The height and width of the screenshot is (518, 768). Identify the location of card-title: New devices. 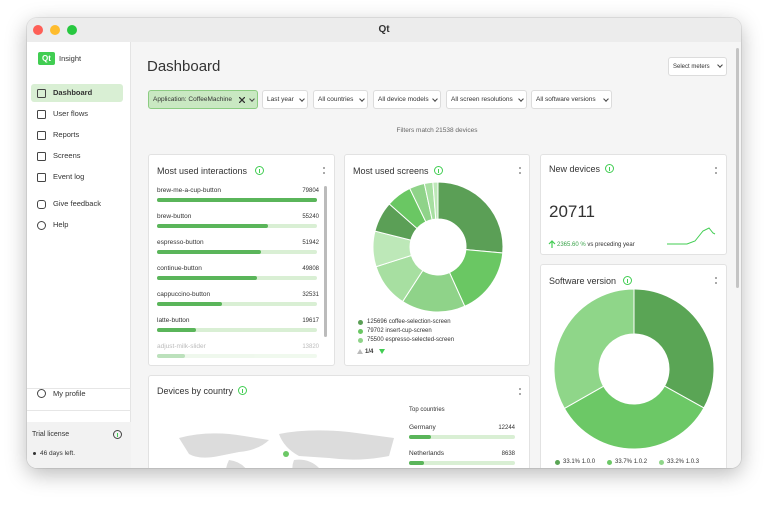
(575, 169).